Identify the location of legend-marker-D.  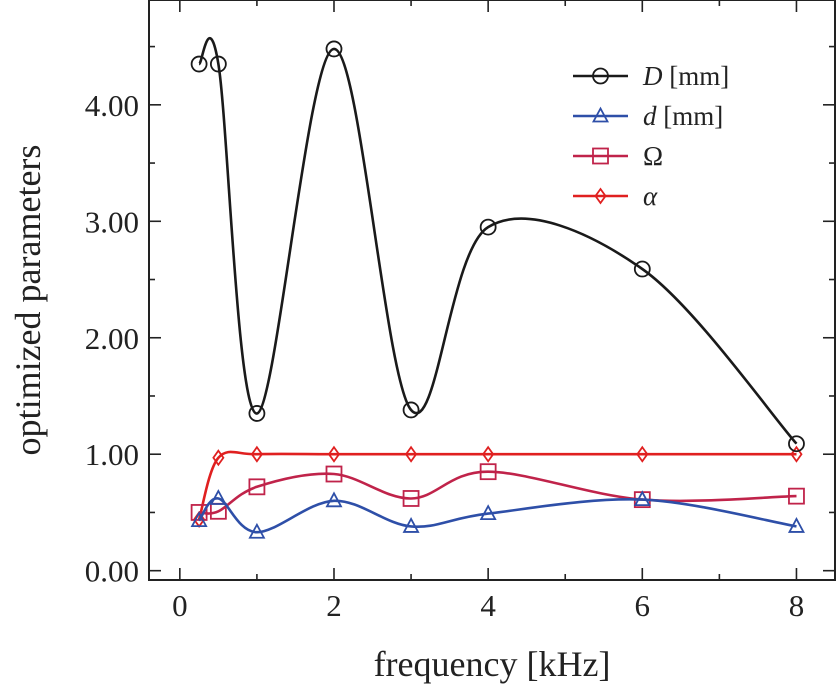
(600, 76).